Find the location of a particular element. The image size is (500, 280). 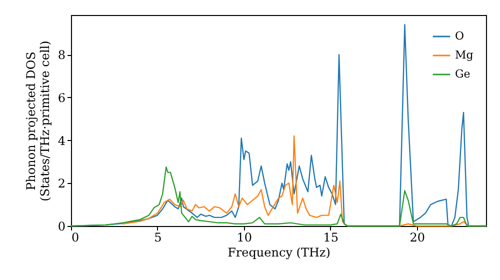

x-tick-label: 20 is located at coordinates (417, 237).